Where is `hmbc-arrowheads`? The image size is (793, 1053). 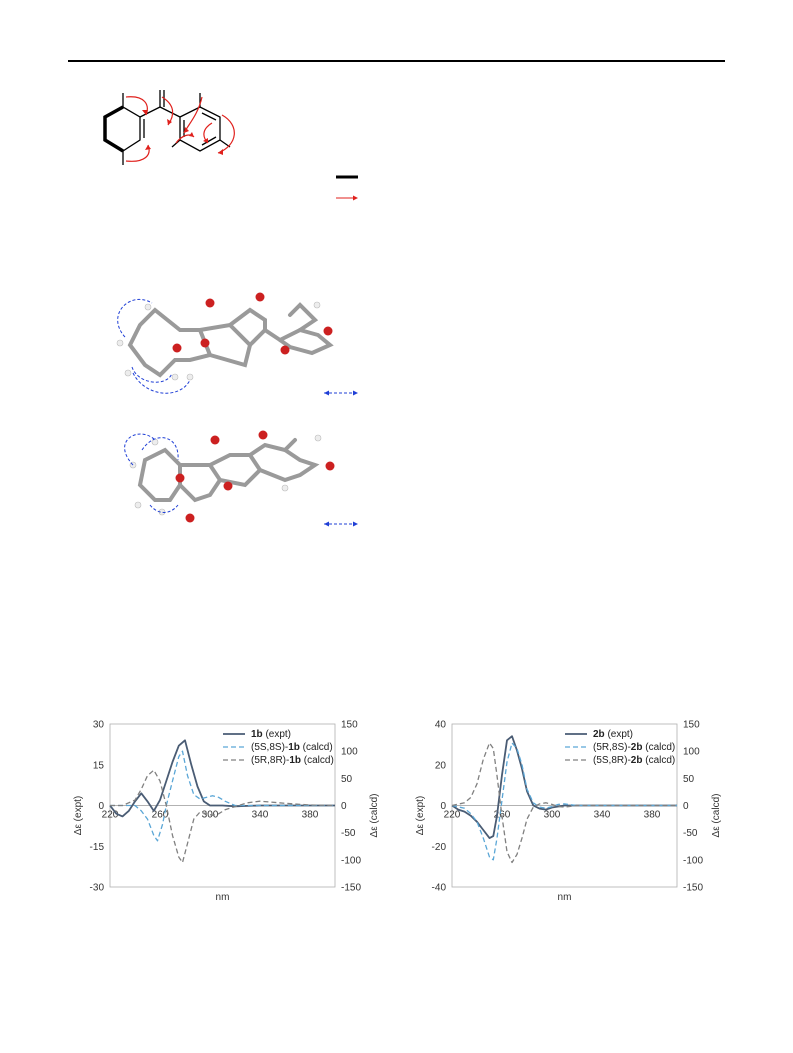
hmbc-arrowheads is located at coordinates (182, 132).